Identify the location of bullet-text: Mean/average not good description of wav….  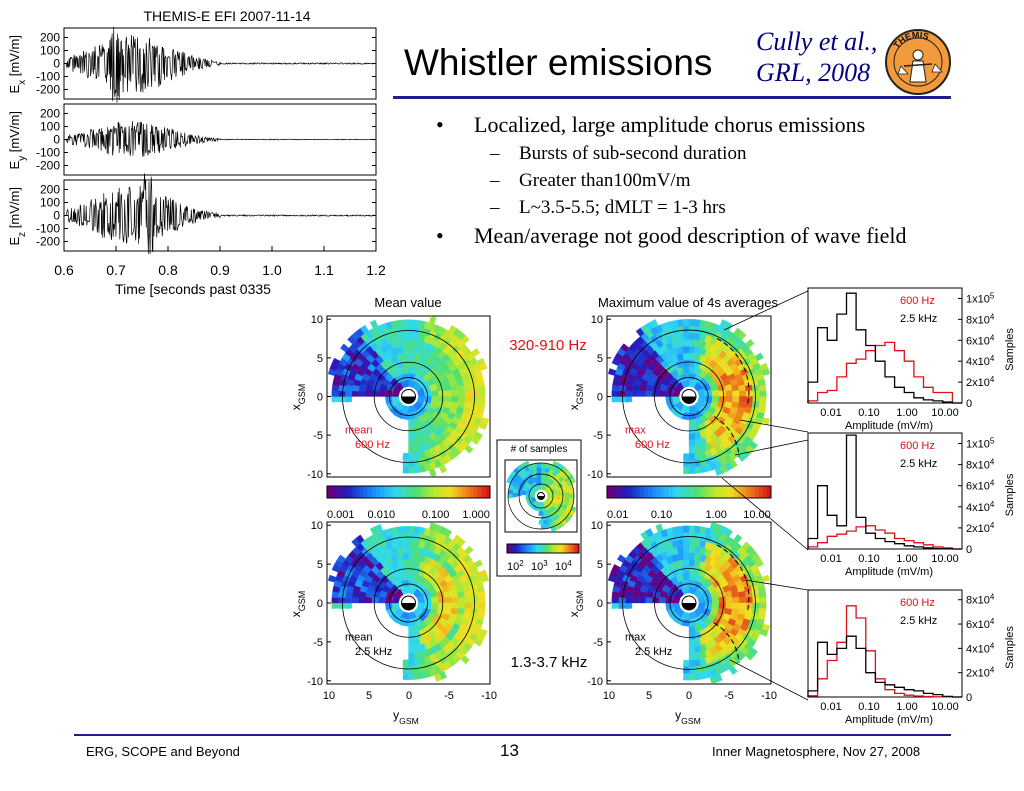
(690, 235).